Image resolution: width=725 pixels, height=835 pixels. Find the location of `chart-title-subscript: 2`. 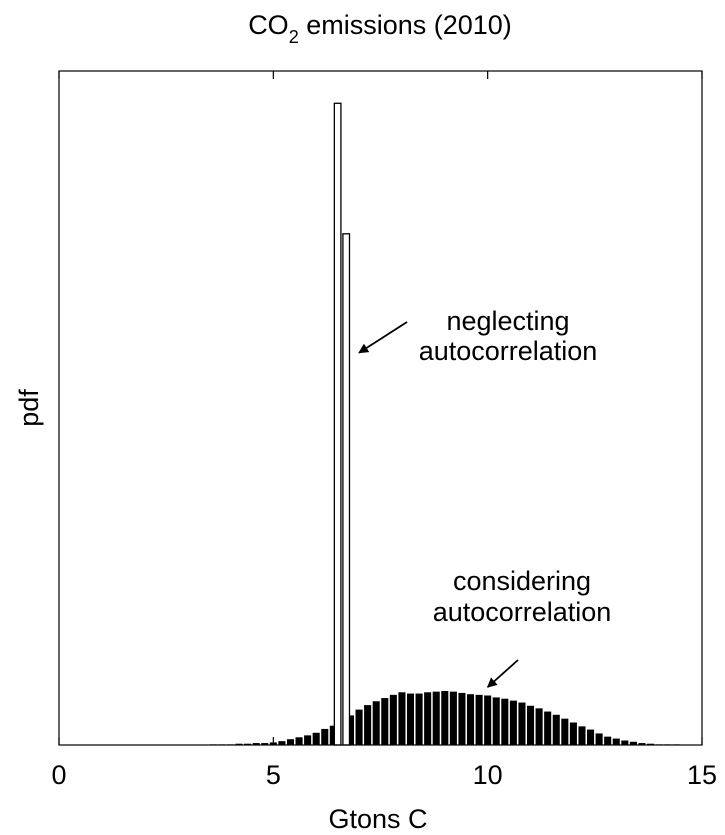

chart-title-subscript: 2 is located at coordinates (294, 37).